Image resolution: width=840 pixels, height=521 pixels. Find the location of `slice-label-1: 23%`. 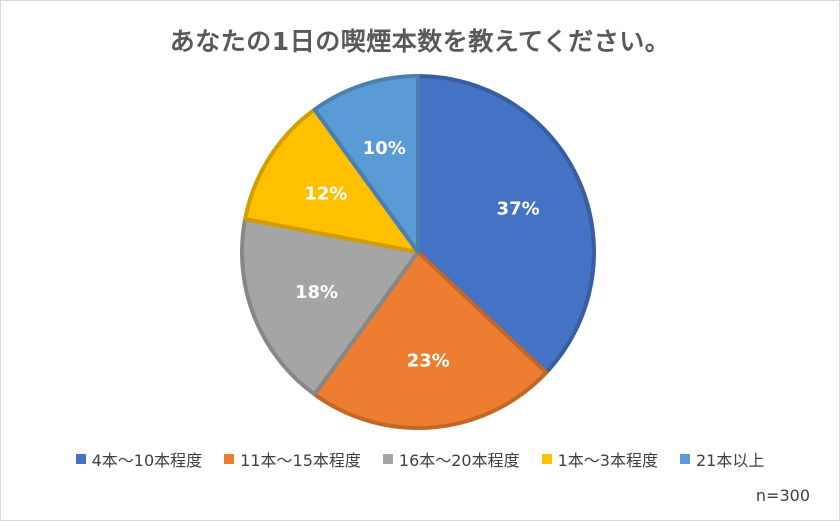

slice-label-1: 23% is located at coordinates (428, 361).